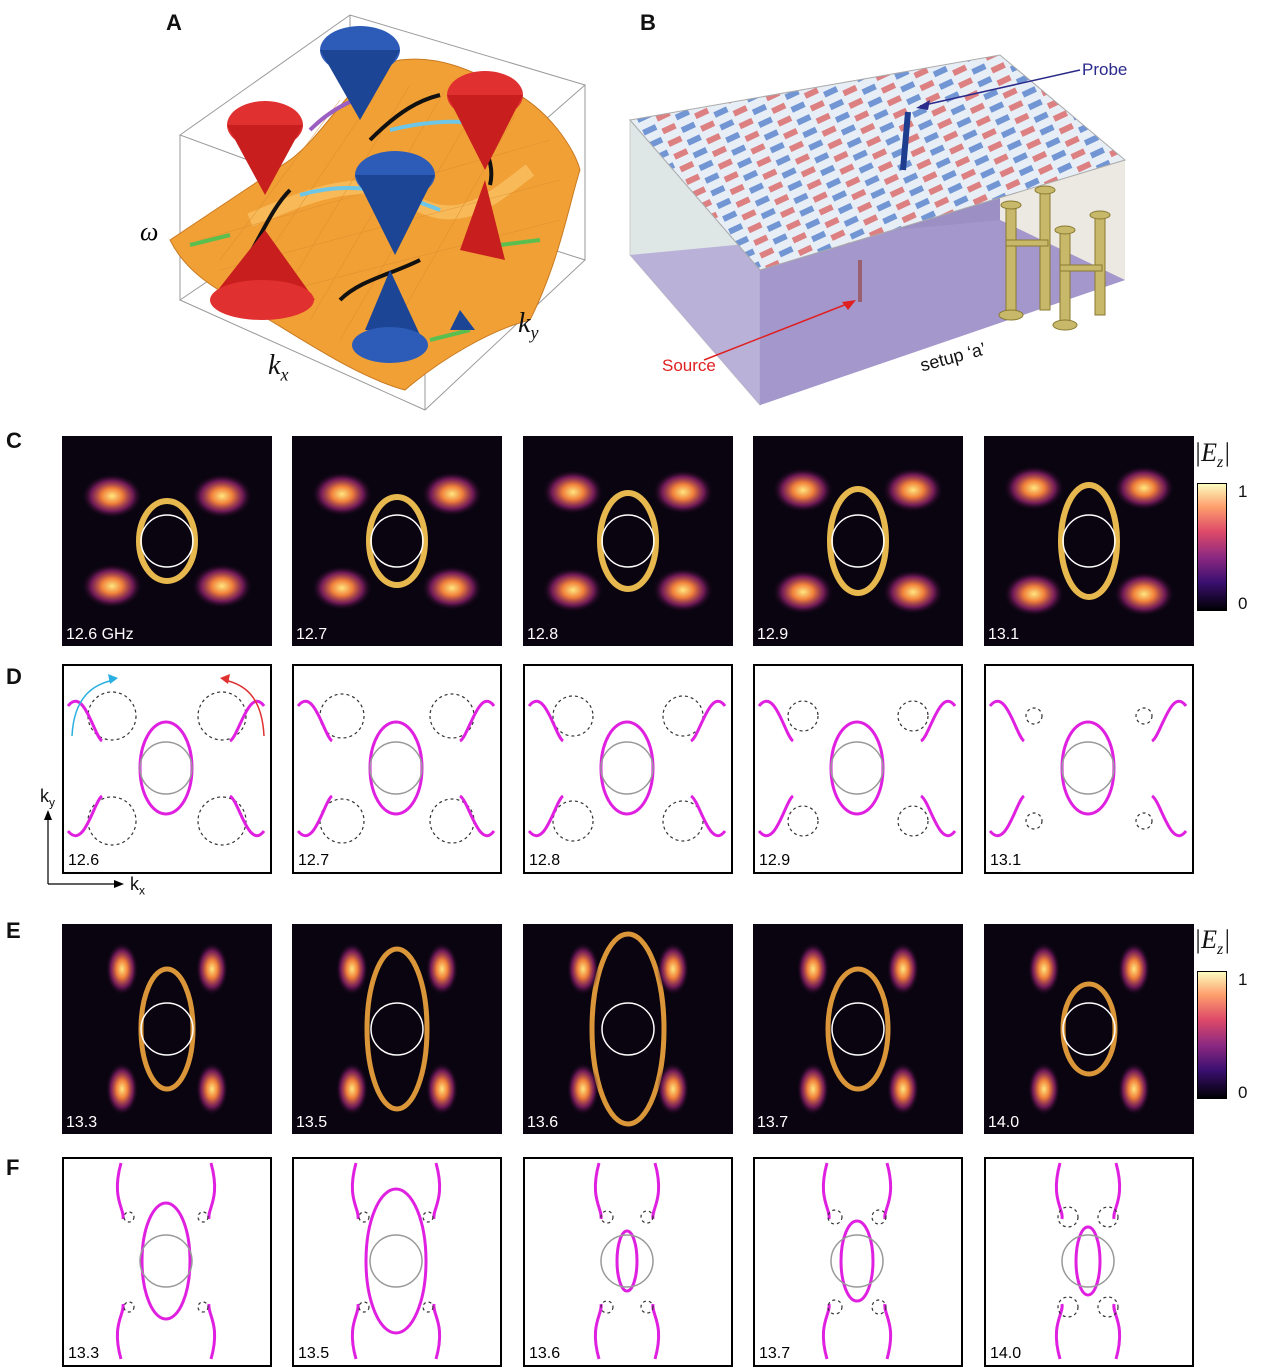  I want to click on colorbar-min-c: 0, so click(1243, 603).